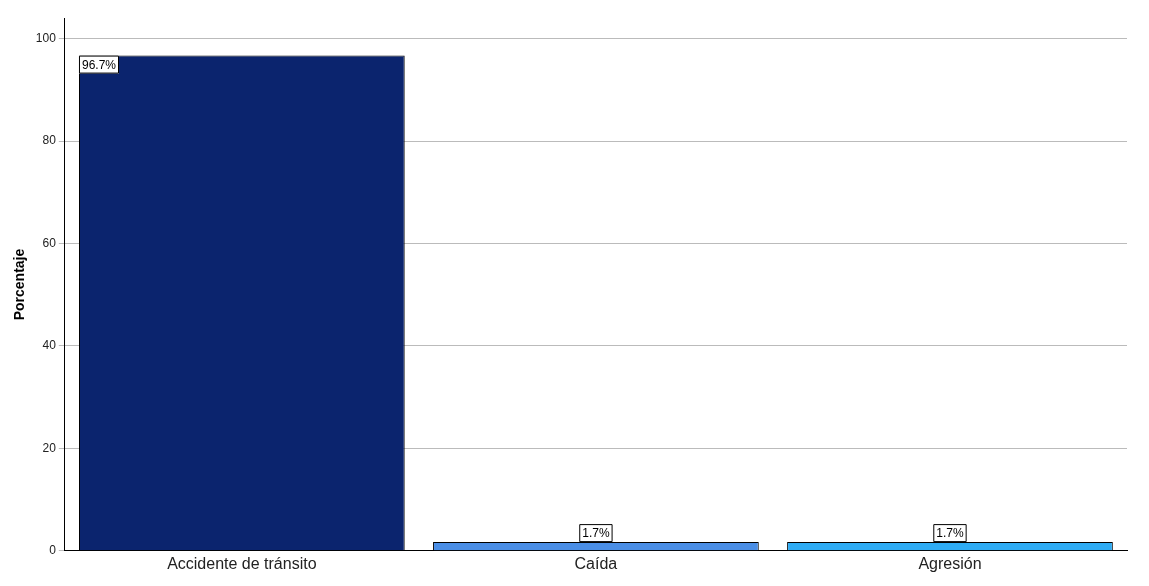 The image size is (1149, 586). Describe the element at coordinates (19, 284) in the screenshot. I see `y-axis-title: Porcentaje` at that location.